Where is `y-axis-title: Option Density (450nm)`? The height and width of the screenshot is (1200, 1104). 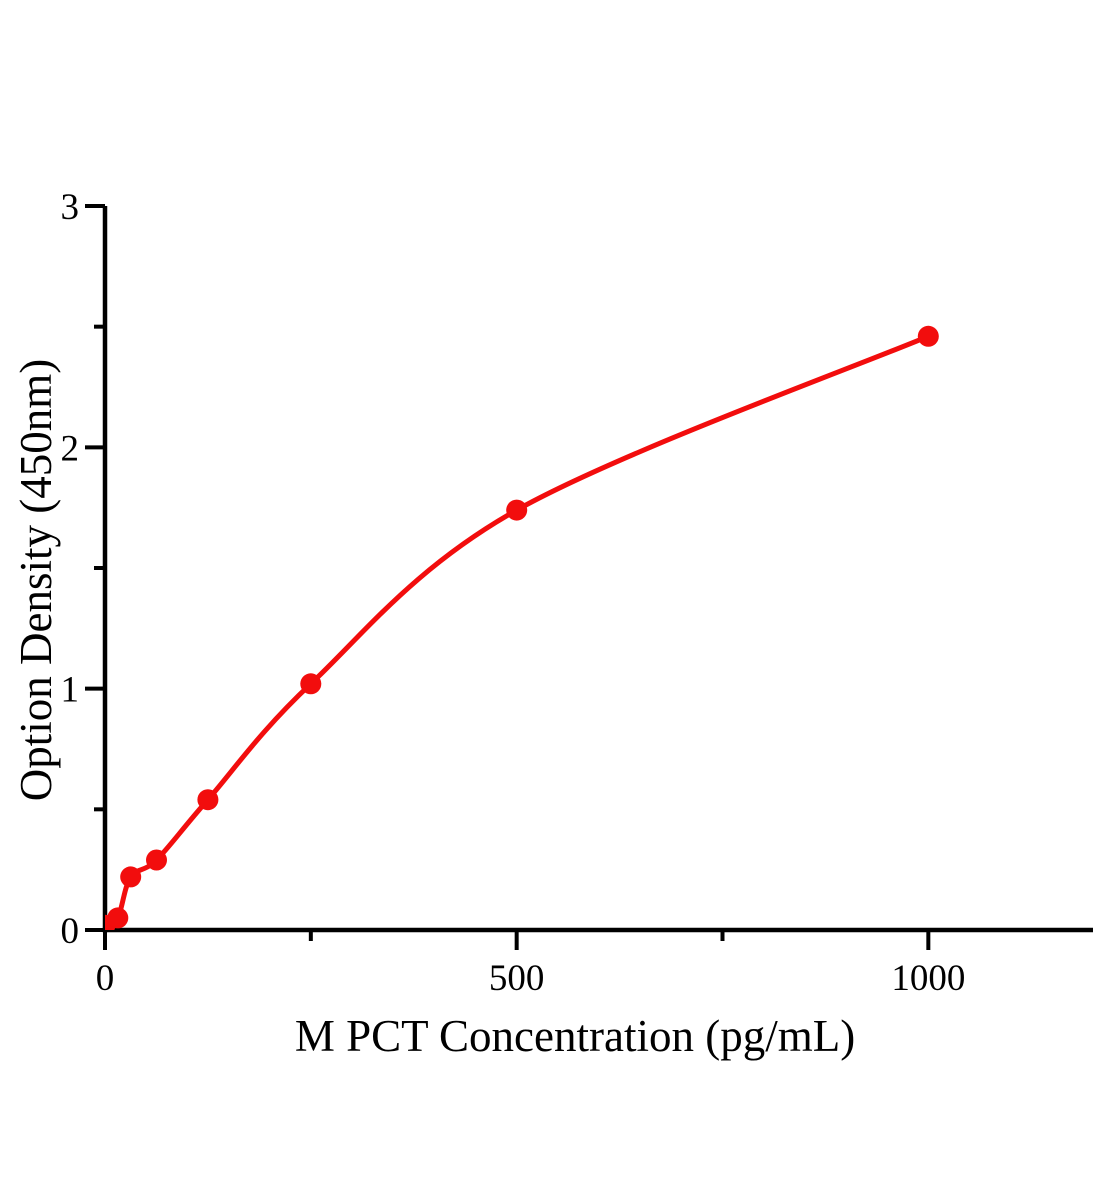 y-axis-title: Option Density (450nm) is located at coordinates (36, 580).